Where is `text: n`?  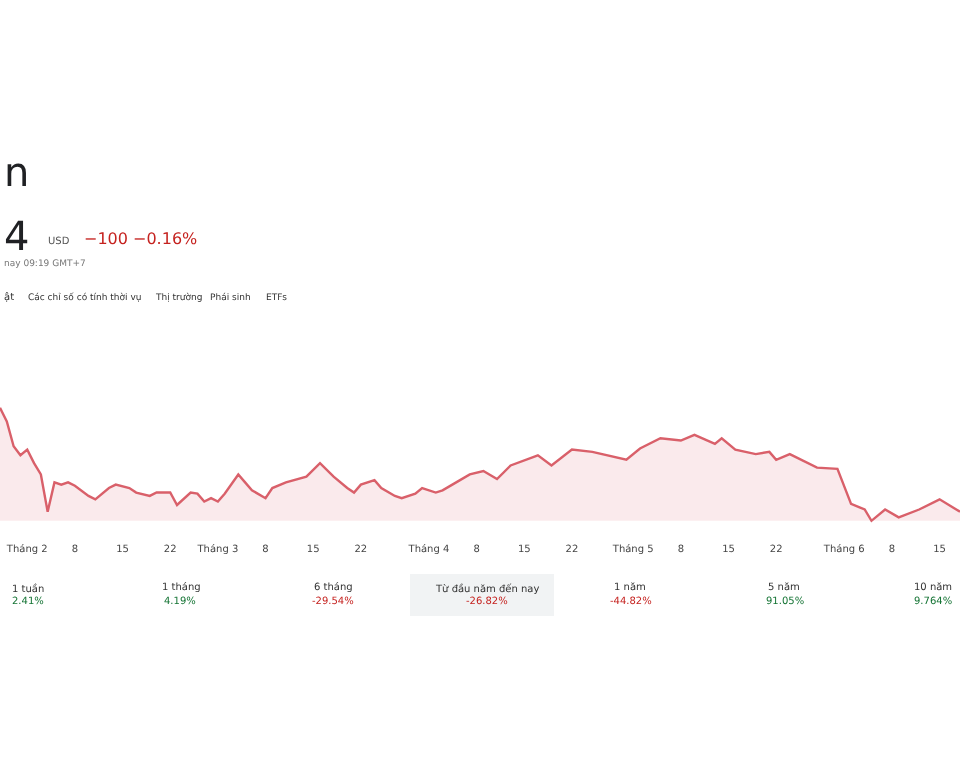
text: n is located at coordinates (17, 172).